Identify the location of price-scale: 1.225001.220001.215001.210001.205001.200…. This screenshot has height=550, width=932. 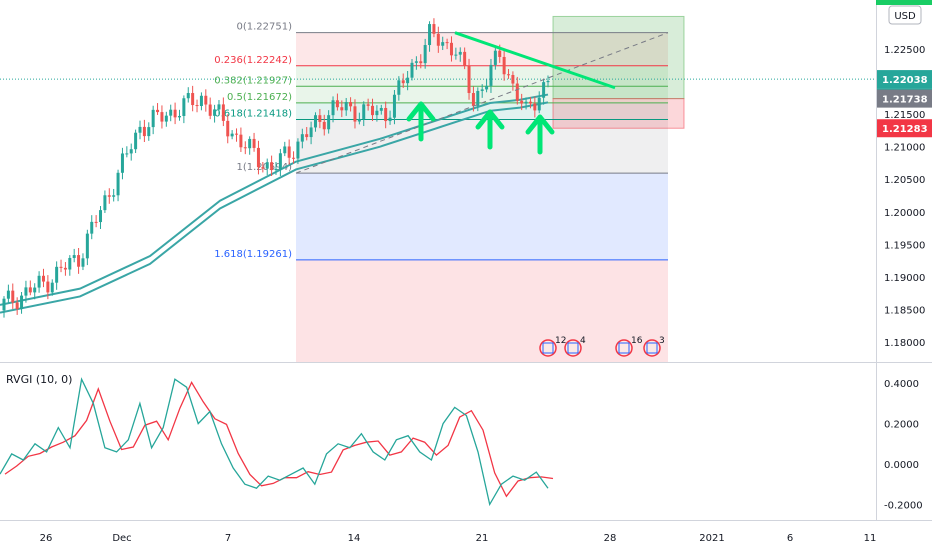
(904, 197).